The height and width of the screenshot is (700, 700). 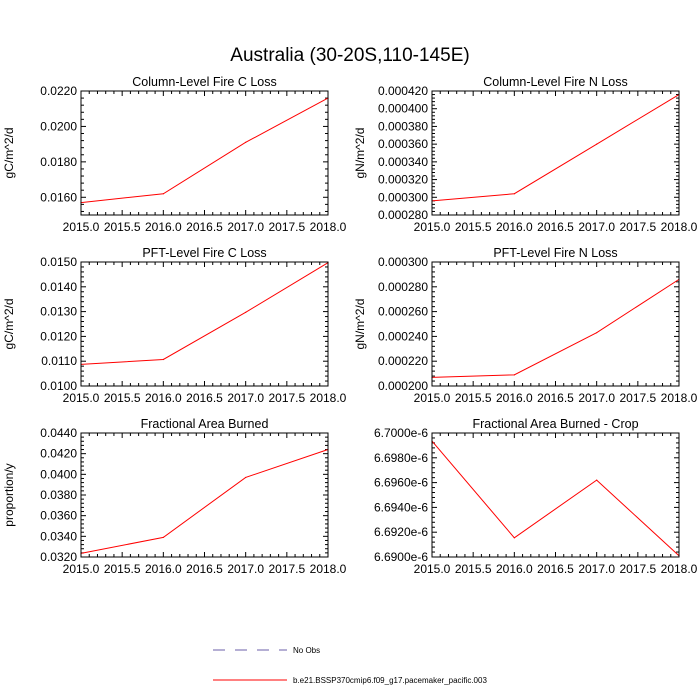 What do you see at coordinates (555, 253) in the screenshot?
I see `panel-title: PFT-Level Fire N Loss` at bounding box center [555, 253].